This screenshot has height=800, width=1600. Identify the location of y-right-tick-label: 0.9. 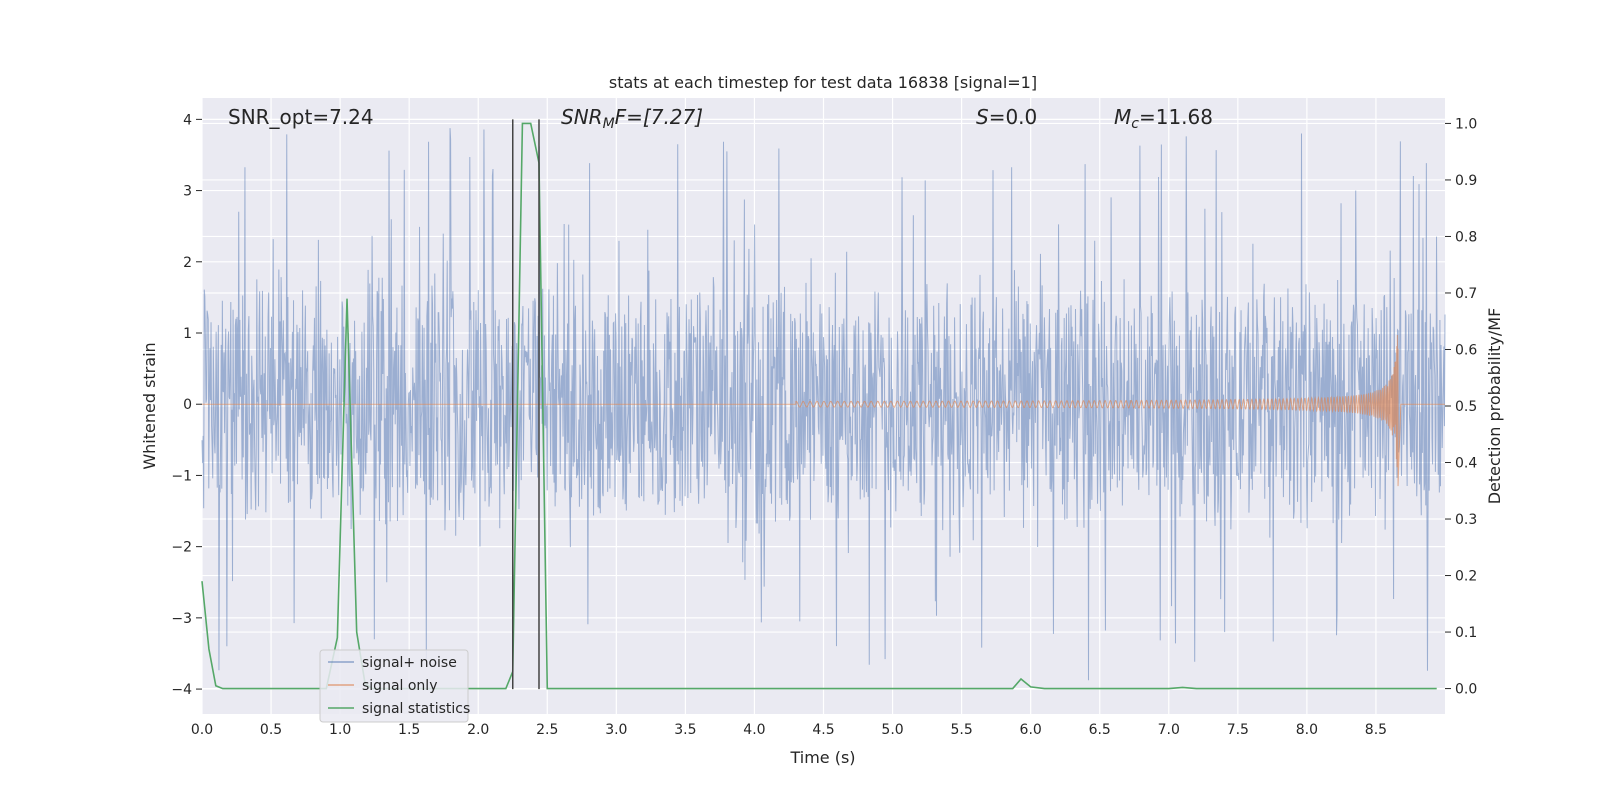
(1466, 181).